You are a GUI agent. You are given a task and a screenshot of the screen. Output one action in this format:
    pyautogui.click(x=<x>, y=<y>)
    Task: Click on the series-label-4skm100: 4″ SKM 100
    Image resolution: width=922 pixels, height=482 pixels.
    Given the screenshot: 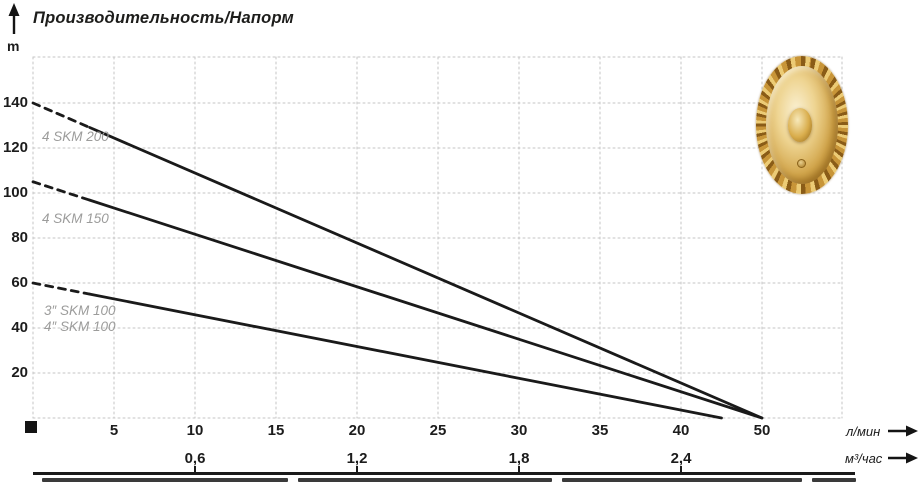 What is the action you would take?
    pyautogui.click(x=80, y=326)
    